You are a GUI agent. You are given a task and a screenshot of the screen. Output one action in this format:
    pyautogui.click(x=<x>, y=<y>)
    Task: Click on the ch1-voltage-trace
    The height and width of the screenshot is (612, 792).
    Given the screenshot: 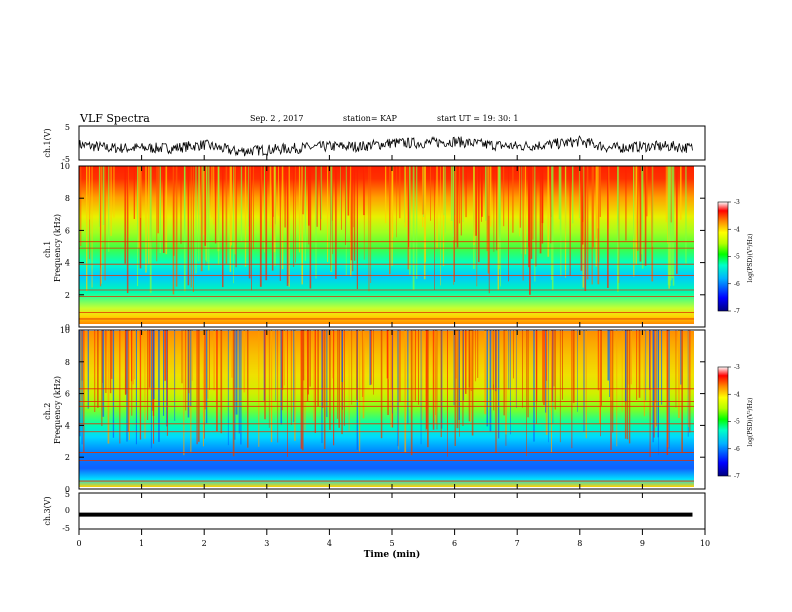 What is the action you would take?
    pyautogui.click(x=385, y=146)
    